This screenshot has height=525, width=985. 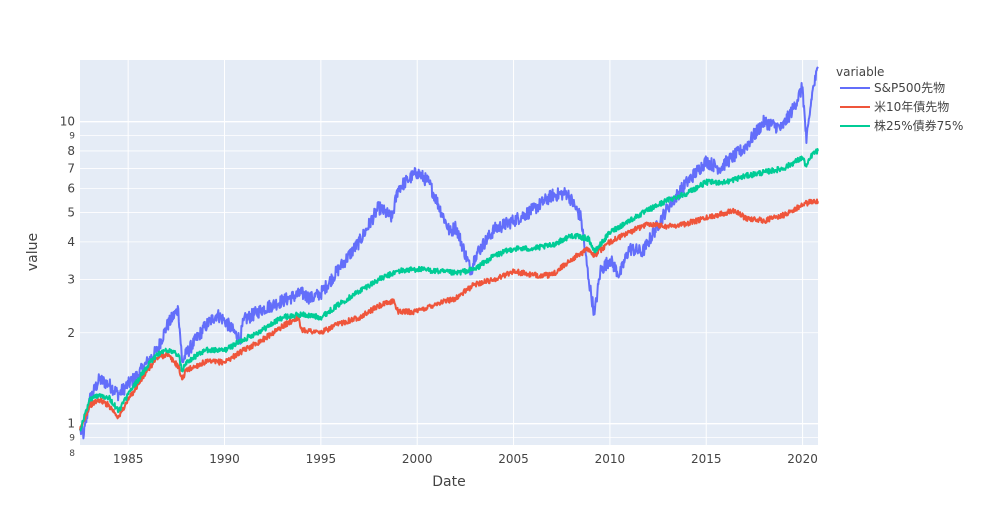 What do you see at coordinates (417, 459) in the screenshot?
I see `x-tick-label: 2000` at bounding box center [417, 459].